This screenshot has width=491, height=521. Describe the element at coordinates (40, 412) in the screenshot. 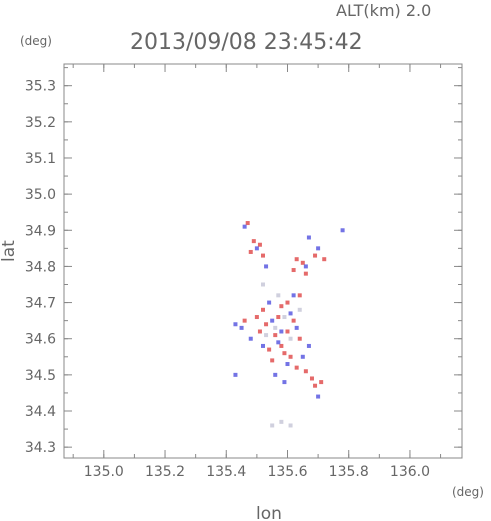

I see `y-tick-label: 34.4` at that location.